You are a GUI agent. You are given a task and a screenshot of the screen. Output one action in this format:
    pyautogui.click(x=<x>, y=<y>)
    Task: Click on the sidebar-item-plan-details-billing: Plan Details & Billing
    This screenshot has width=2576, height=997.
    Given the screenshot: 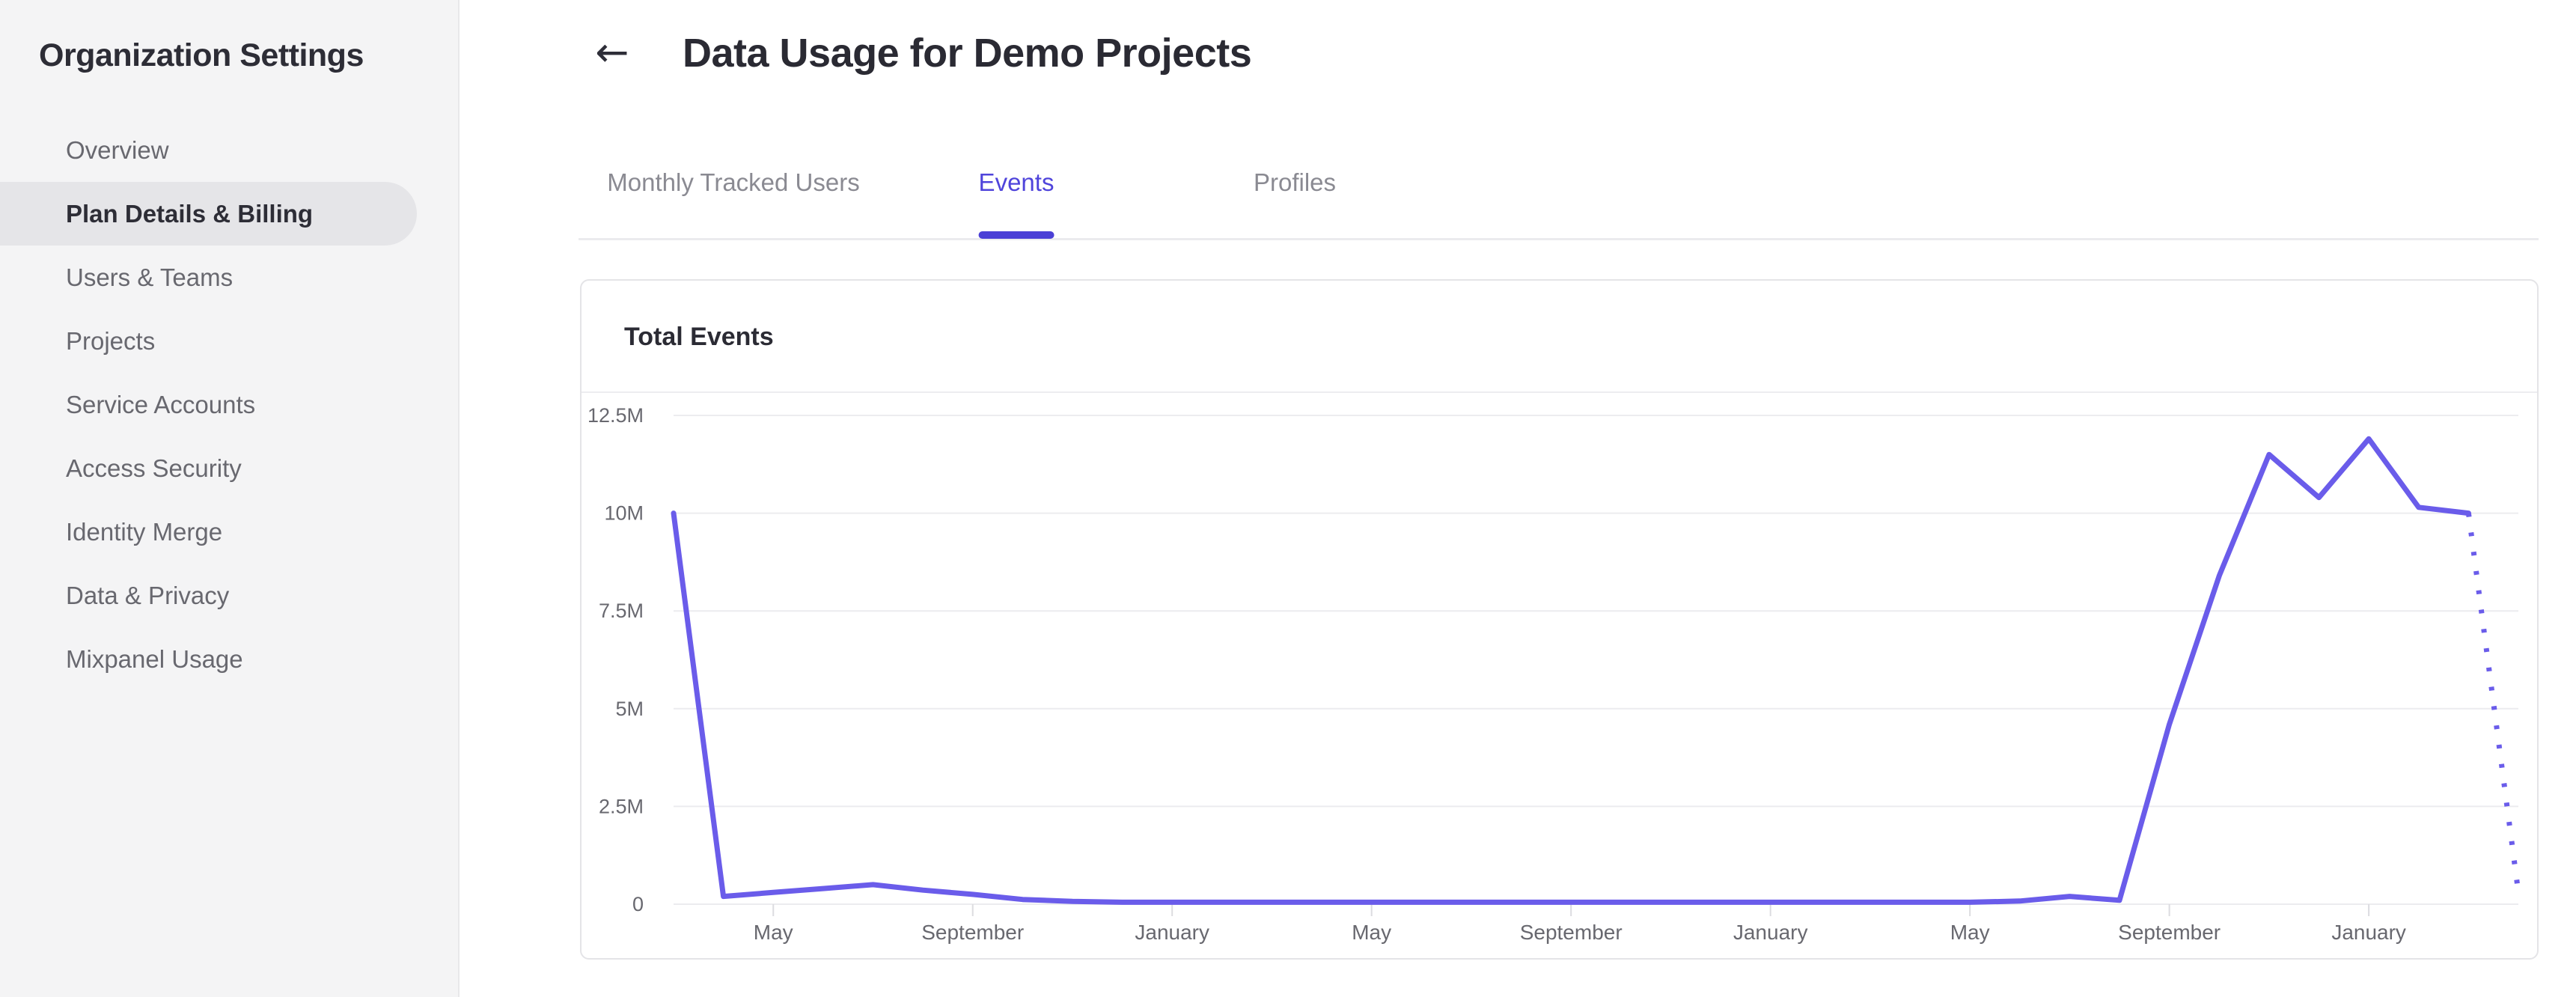 What is the action you would take?
    pyautogui.click(x=208, y=214)
    